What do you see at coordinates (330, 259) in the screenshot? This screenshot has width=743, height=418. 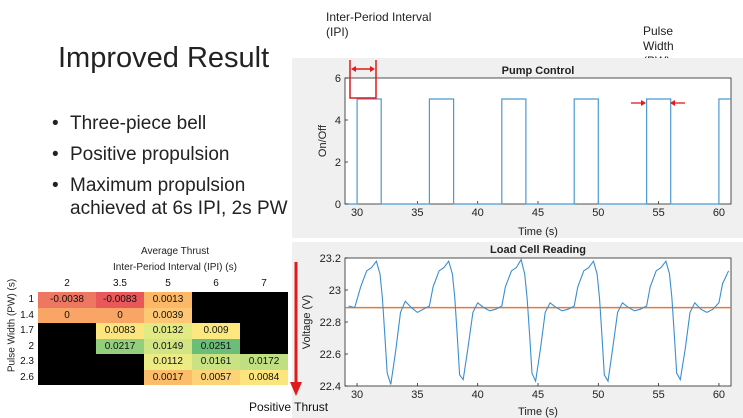 I see `y-tick-label: 23.2` at bounding box center [330, 259].